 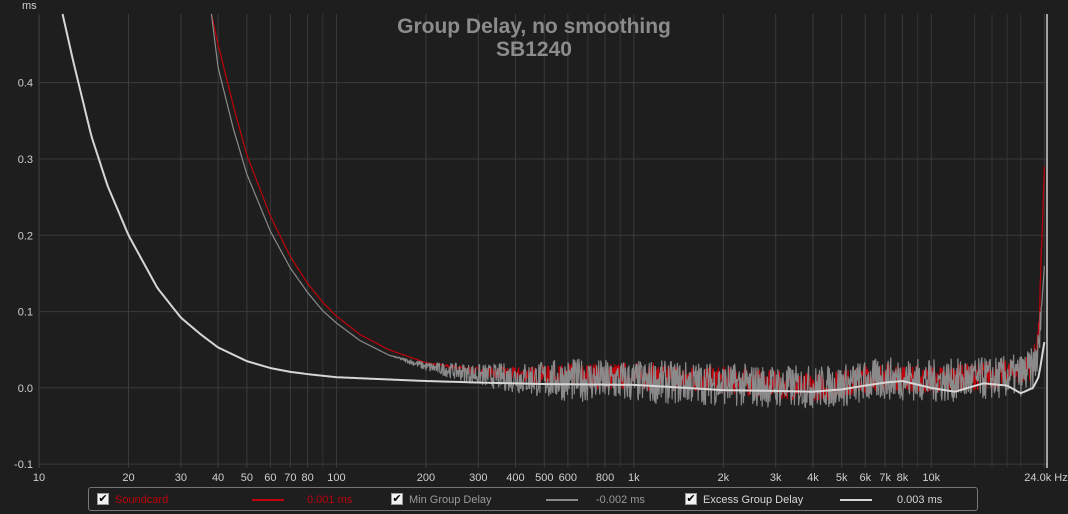 What do you see at coordinates (336, 478) in the screenshot?
I see `x-tick-label: 100` at bounding box center [336, 478].